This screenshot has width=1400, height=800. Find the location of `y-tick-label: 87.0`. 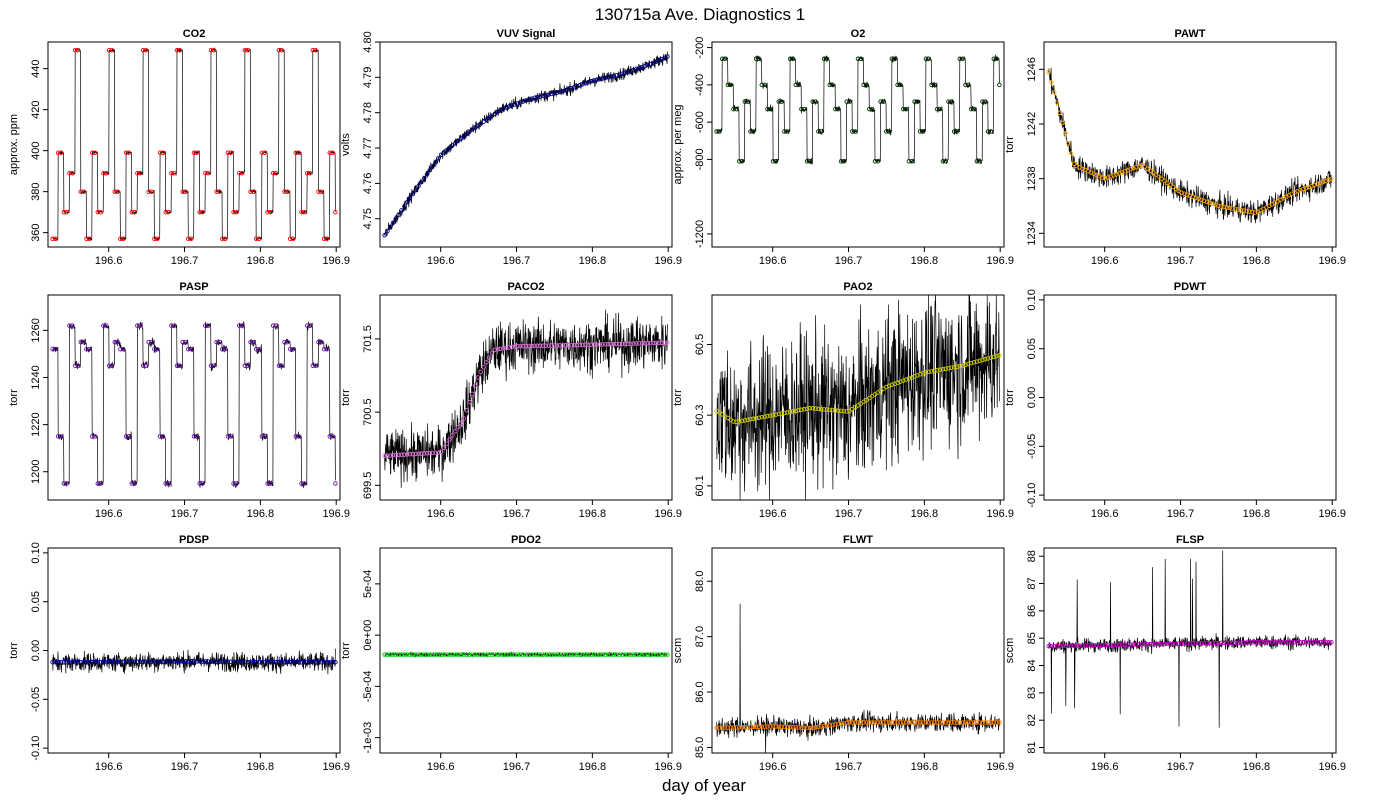

y-tick-label: 87.0 is located at coordinates (700, 636).